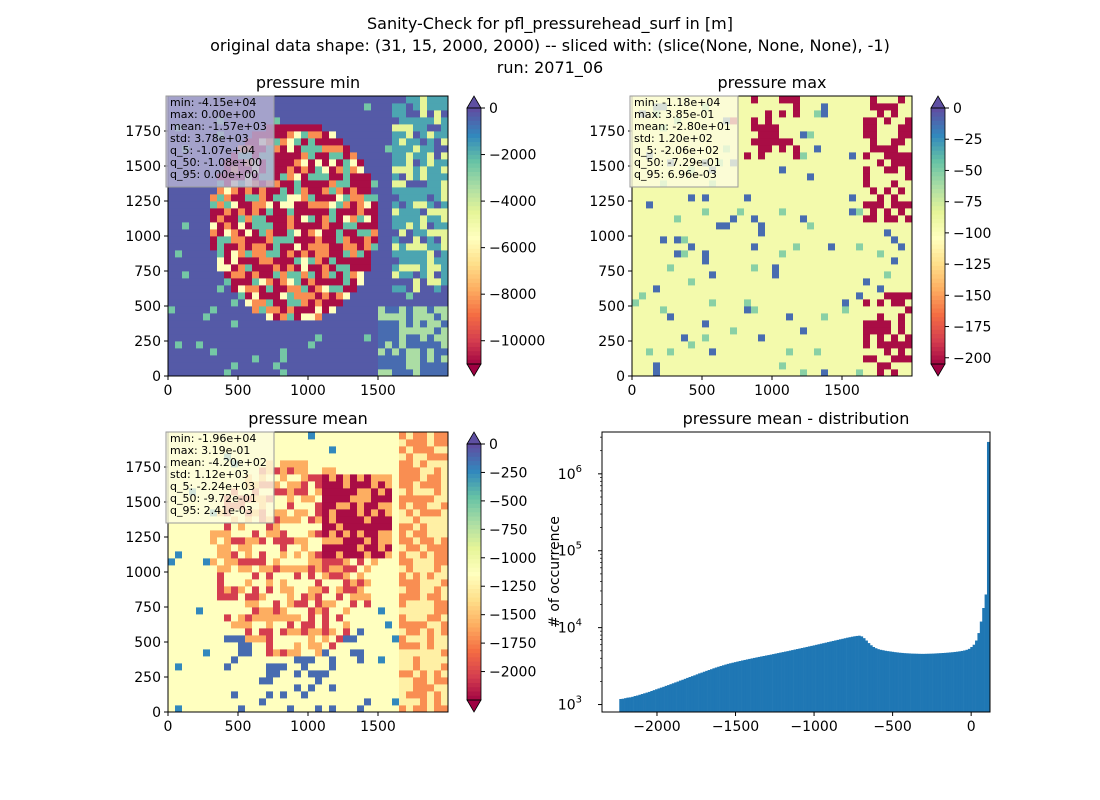 The width and height of the screenshot is (1100, 800). What do you see at coordinates (143, 237) in the screenshot?
I see `y-tick-label: 1000` at bounding box center [143, 237].